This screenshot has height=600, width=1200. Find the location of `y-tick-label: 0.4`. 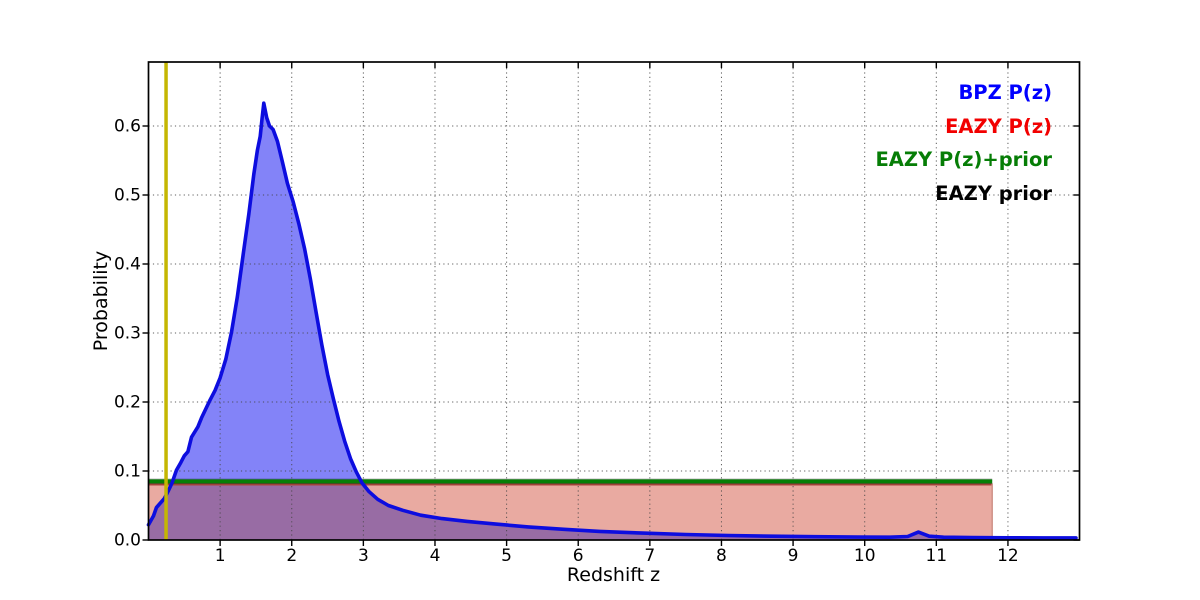

y-tick-label: 0.4 is located at coordinates (127, 265).